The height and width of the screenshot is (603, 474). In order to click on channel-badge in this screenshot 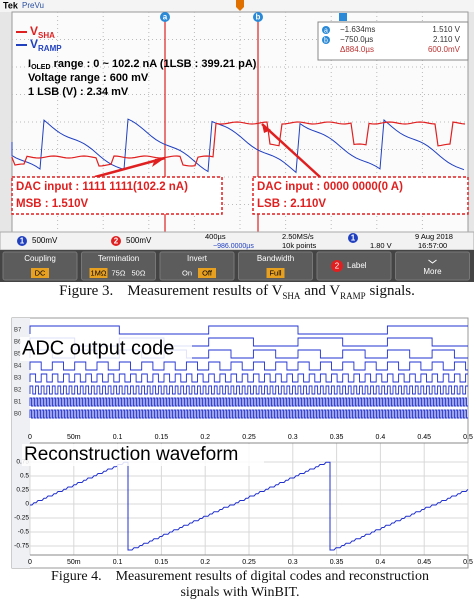, I will do `click(116, 241)`.